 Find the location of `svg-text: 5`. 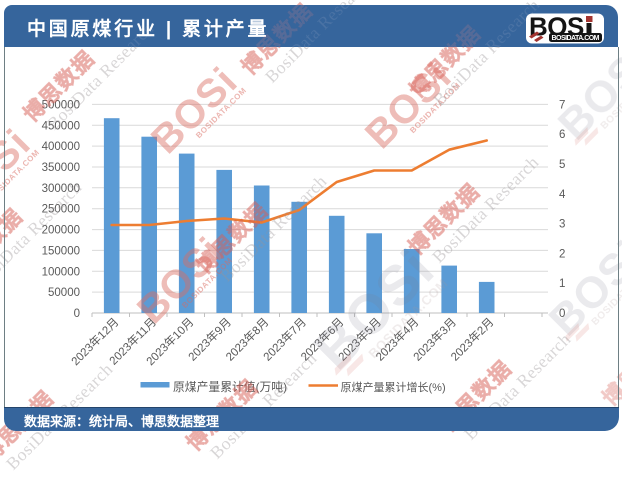

svg-text: 5 is located at coordinates (562, 165).